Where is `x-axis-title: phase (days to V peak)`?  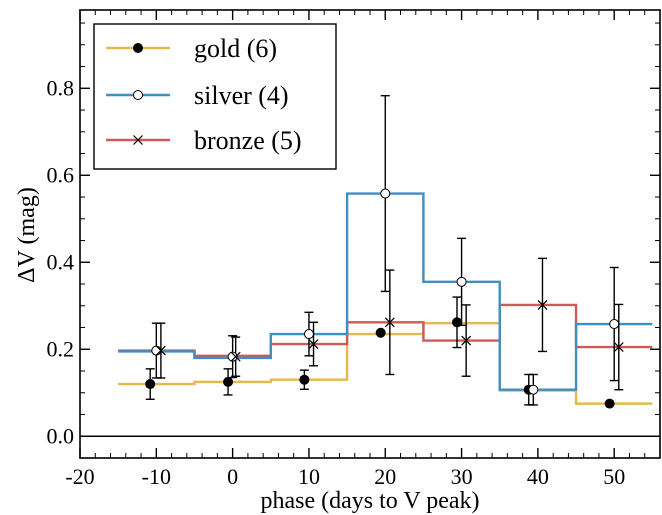 x-axis-title: phase (days to V peak) is located at coordinates (369, 501).